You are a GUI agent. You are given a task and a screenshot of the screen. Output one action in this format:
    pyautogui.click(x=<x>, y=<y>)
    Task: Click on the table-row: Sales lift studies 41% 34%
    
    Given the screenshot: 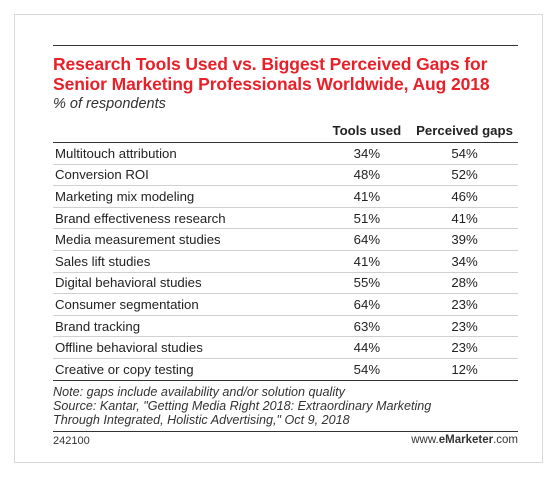 What is the action you would take?
    pyautogui.click(x=285, y=261)
    